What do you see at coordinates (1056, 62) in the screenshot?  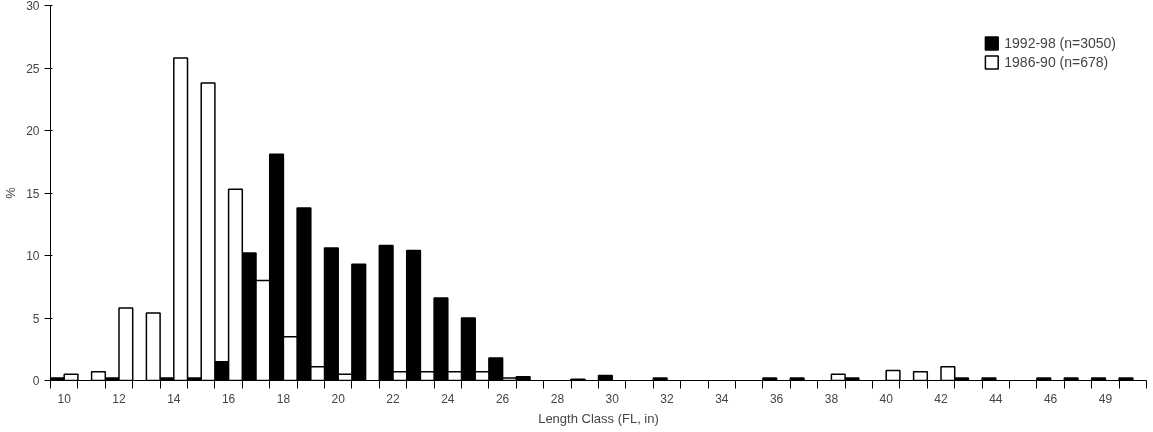 I see `legend-label: 1986-90 (n=678)` at bounding box center [1056, 62].